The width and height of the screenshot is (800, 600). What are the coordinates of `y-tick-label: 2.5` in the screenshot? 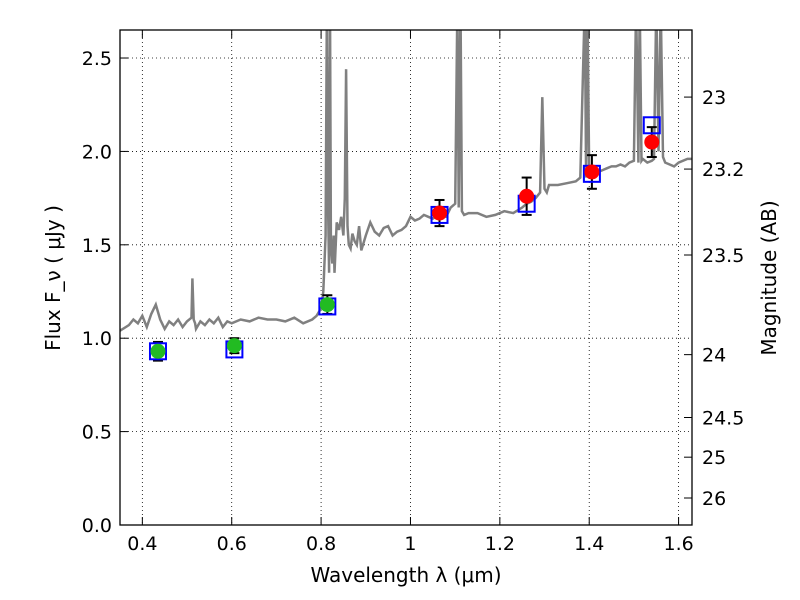 It's located at (97, 59).